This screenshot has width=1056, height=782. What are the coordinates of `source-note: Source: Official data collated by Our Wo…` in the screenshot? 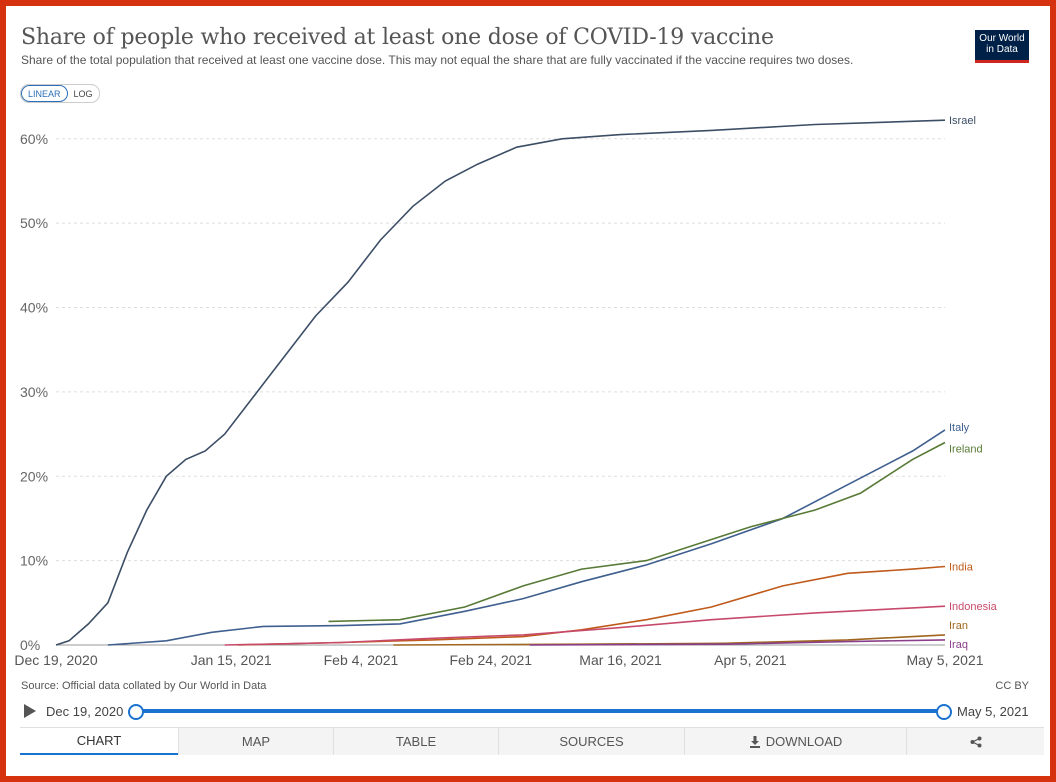 It's located at (144, 686).